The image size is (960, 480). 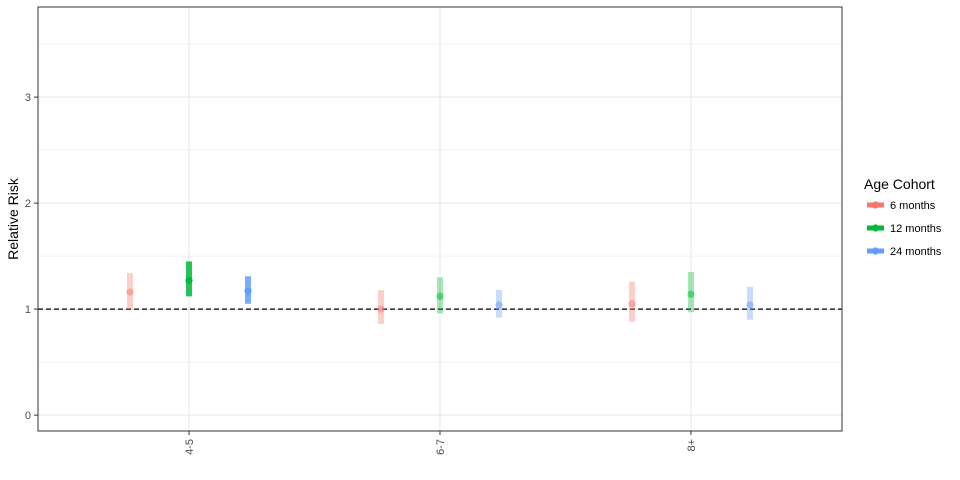 What do you see at coordinates (28, 310) in the screenshot?
I see `y-tick-label: 1` at bounding box center [28, 310].